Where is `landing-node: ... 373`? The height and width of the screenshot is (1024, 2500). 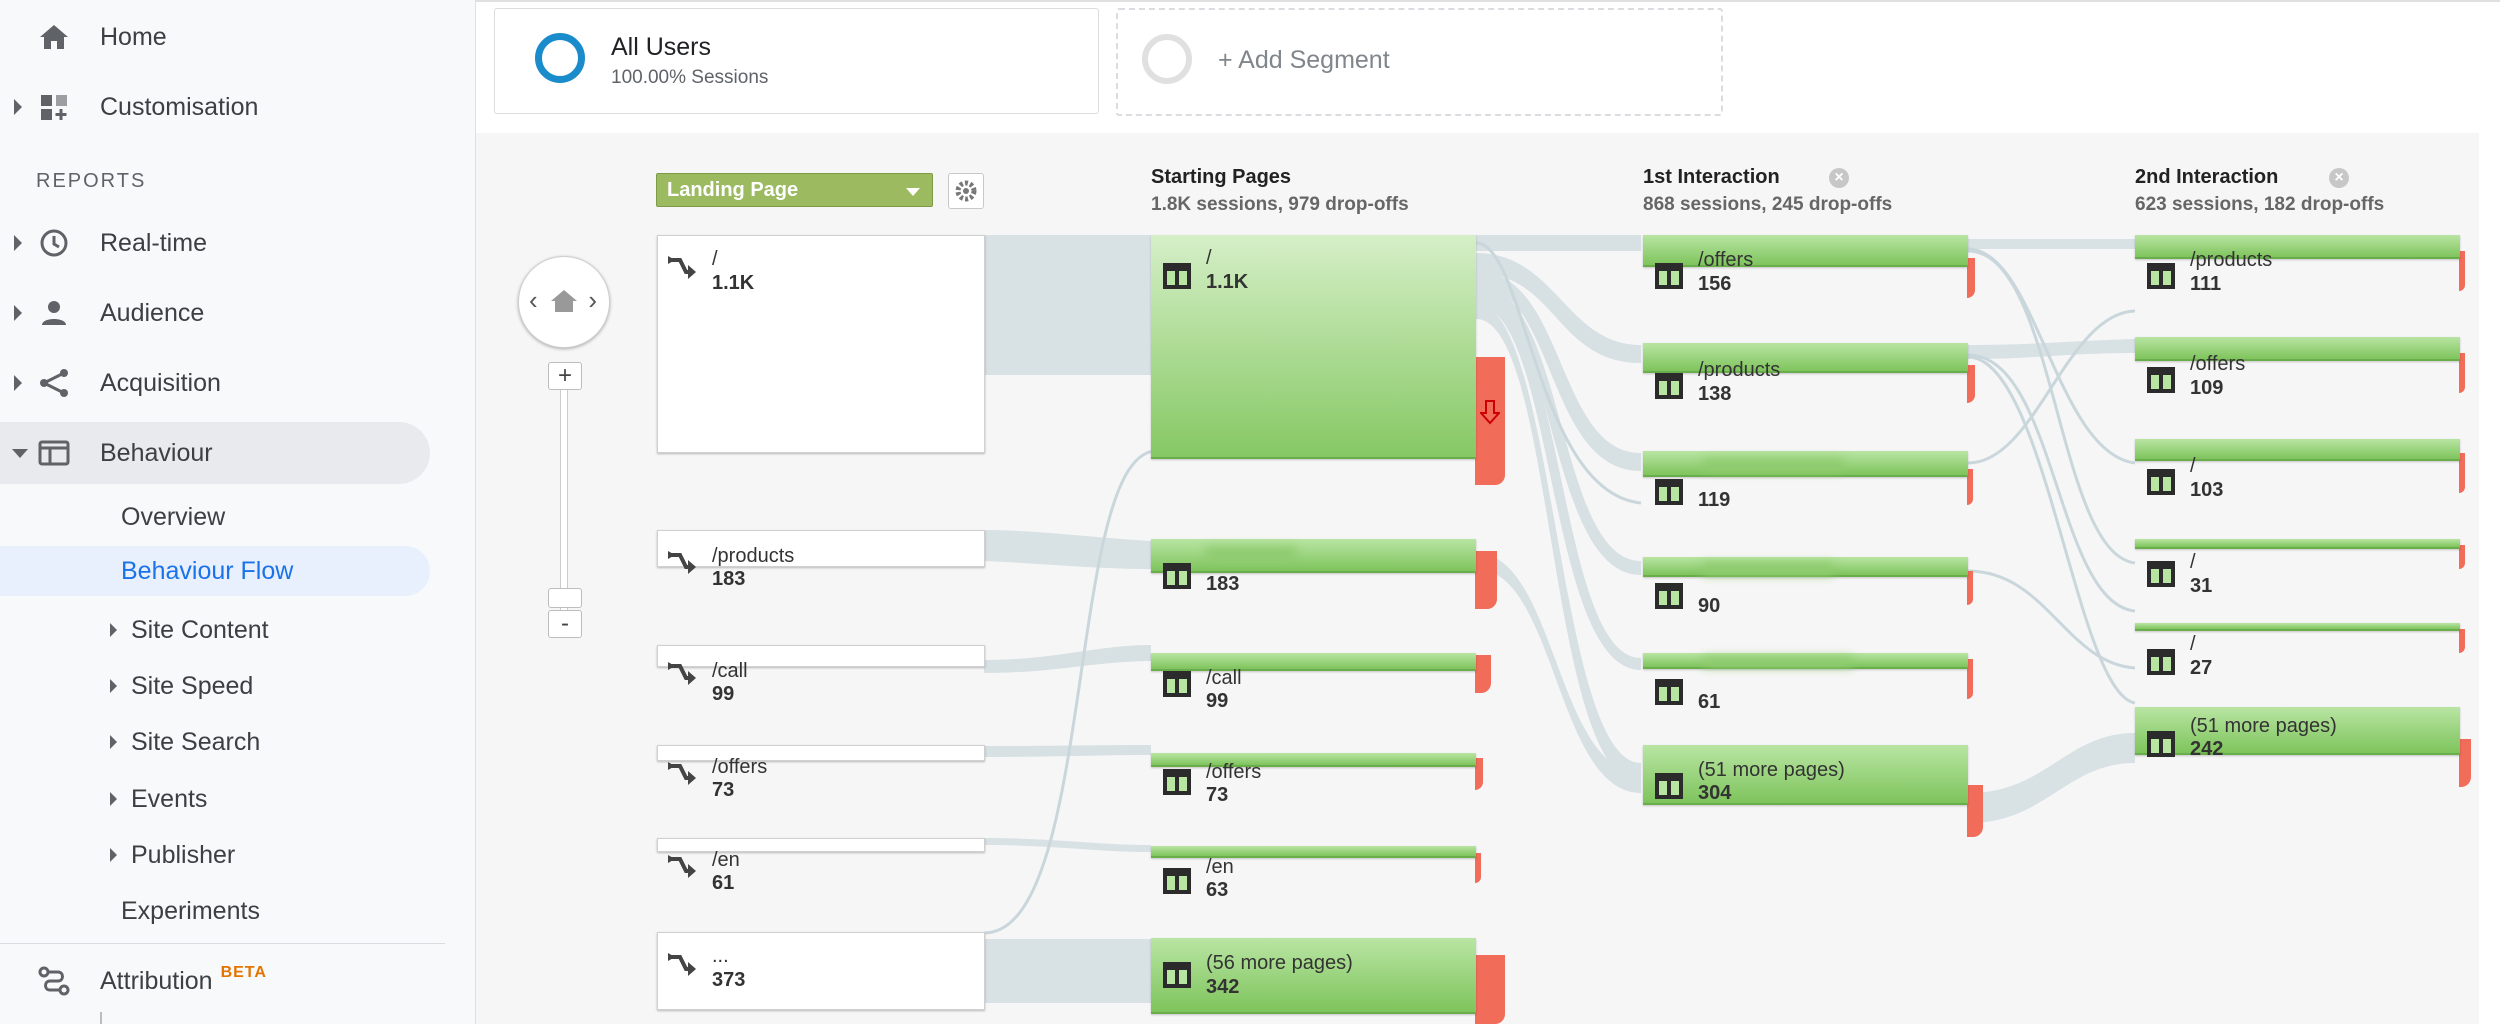
landing-node: ... 373 is located at coordinates (821, 971).